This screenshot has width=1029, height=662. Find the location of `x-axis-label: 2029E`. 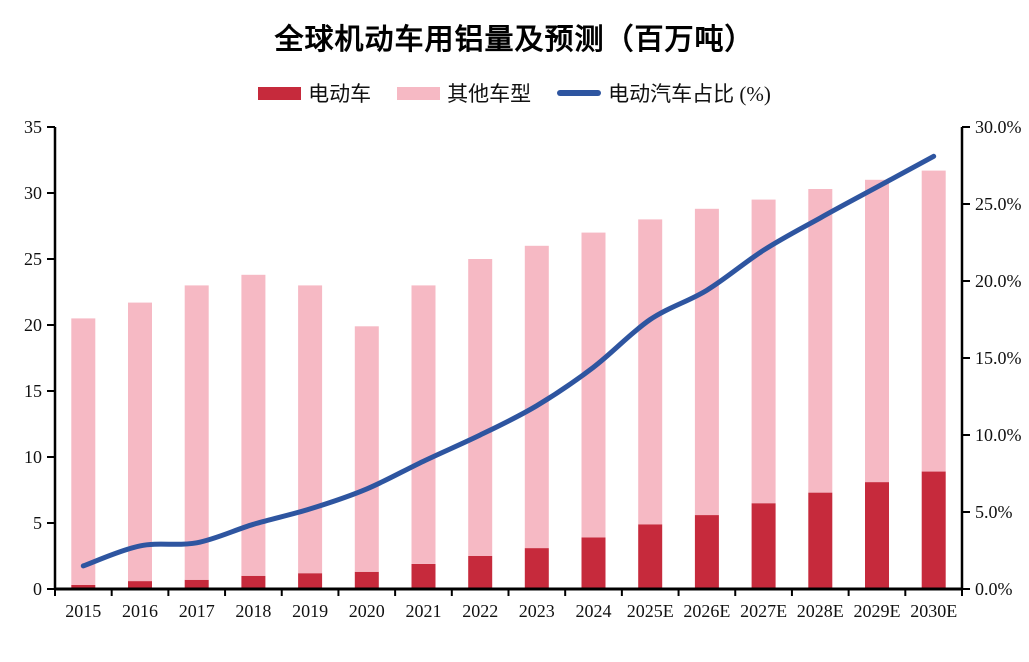

x-axis-label: 2029E is located at coordinates (877, 611).